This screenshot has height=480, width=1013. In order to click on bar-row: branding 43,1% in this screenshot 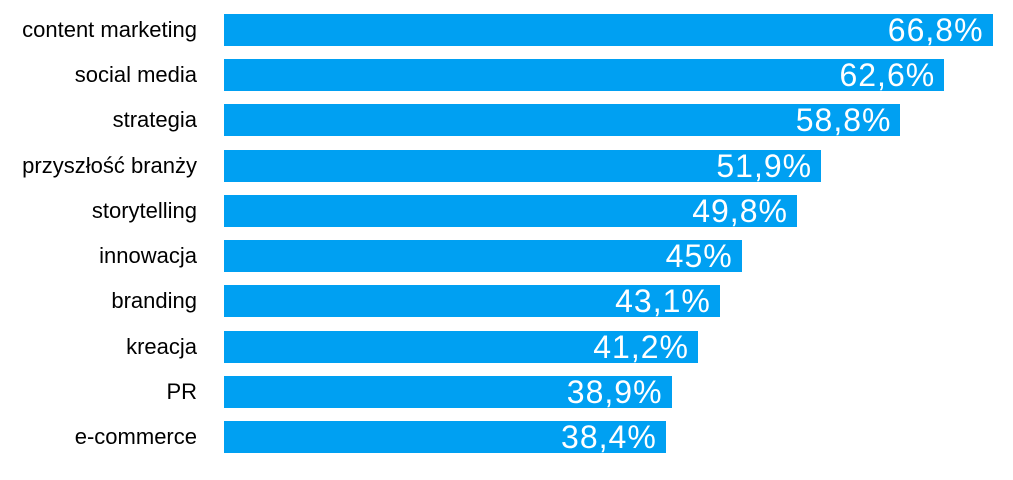, I will do `click(506, 301)`.